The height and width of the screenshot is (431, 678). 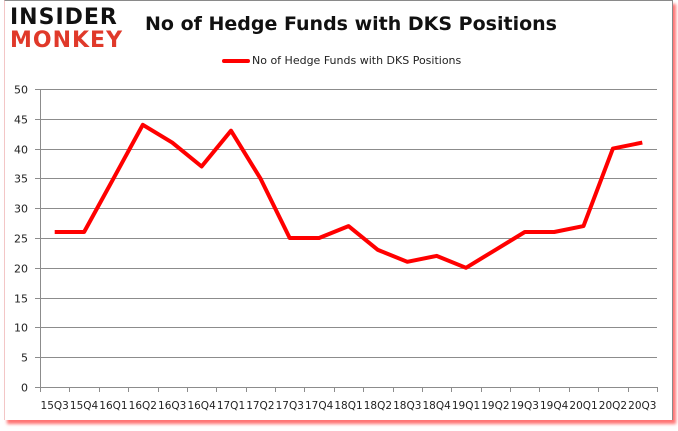 What do you see at coordinates (64, 17) in the screenshot?
I see `logo-line-1: INSIDER` at bounding box center [64, 17].